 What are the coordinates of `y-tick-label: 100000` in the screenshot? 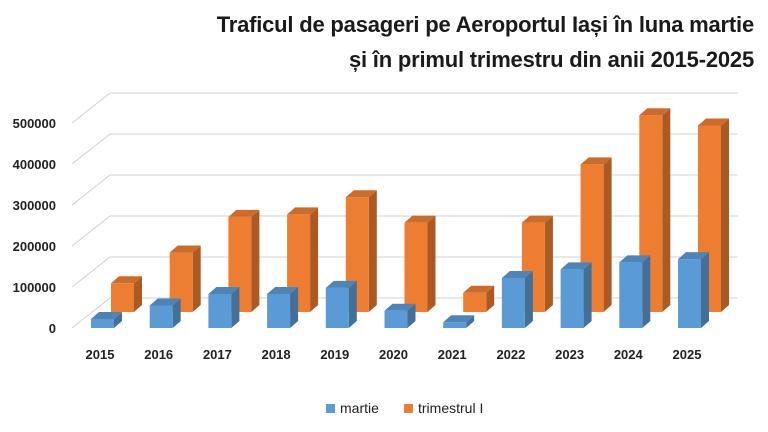 It's located at (34, 287).